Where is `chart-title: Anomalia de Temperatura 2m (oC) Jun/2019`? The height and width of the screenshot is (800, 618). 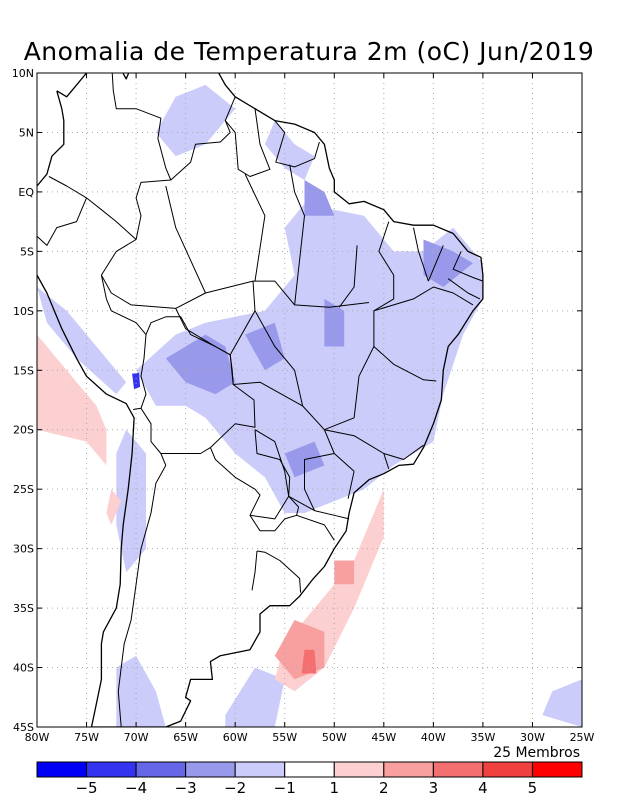 chart-title: Anomalia de Temperatura 2m (oC) Jun/2019 is located at coordinates (309, 51).